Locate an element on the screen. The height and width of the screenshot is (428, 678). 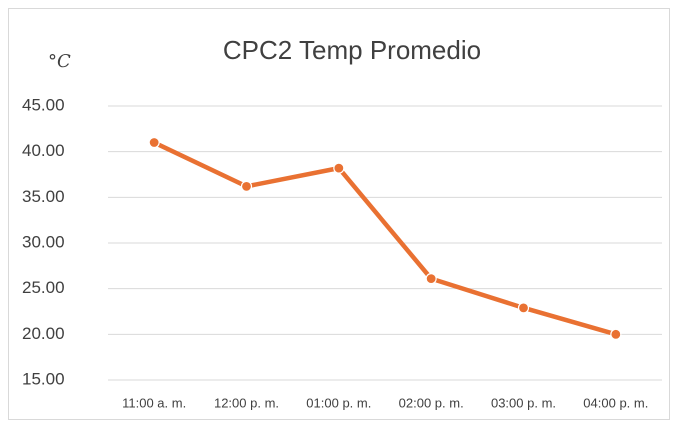
y-tick-label: 20.00 is located at coordinates (43, 333).